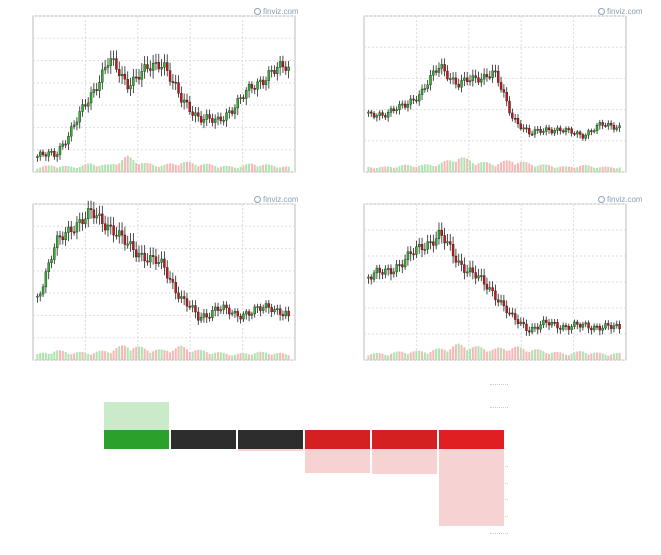  Describe the element at coordinates (203, 439) in the screenshot. I see `currency-button-usd` at that location.